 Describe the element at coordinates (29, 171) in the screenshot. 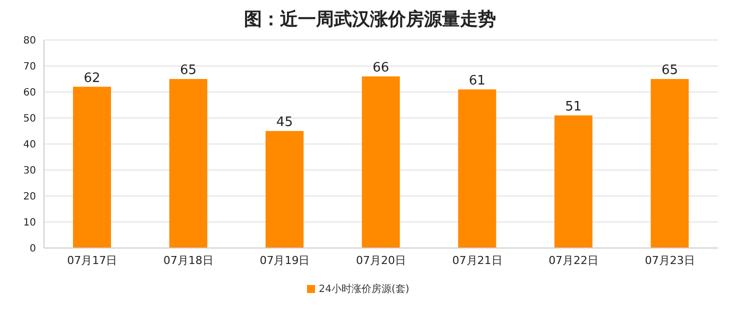

I see `y-tick-label: 30` at that location.